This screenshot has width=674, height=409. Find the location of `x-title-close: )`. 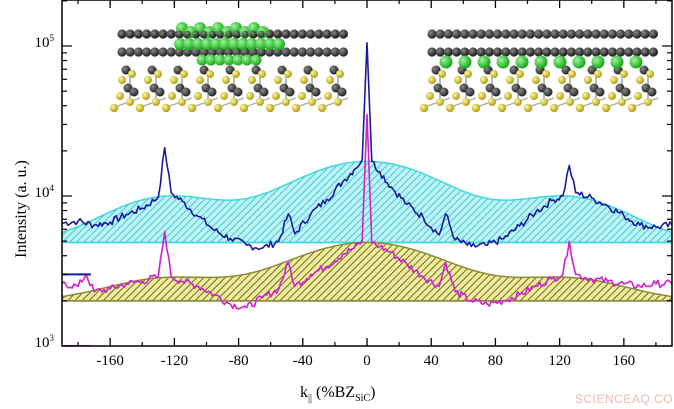

x-title-close: ) is located at coordinates (373, 392).